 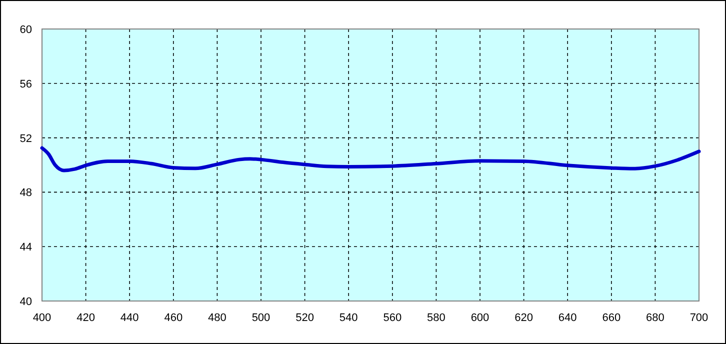 I want to click on x-tick-label: 640, so click(x=567, y=318).